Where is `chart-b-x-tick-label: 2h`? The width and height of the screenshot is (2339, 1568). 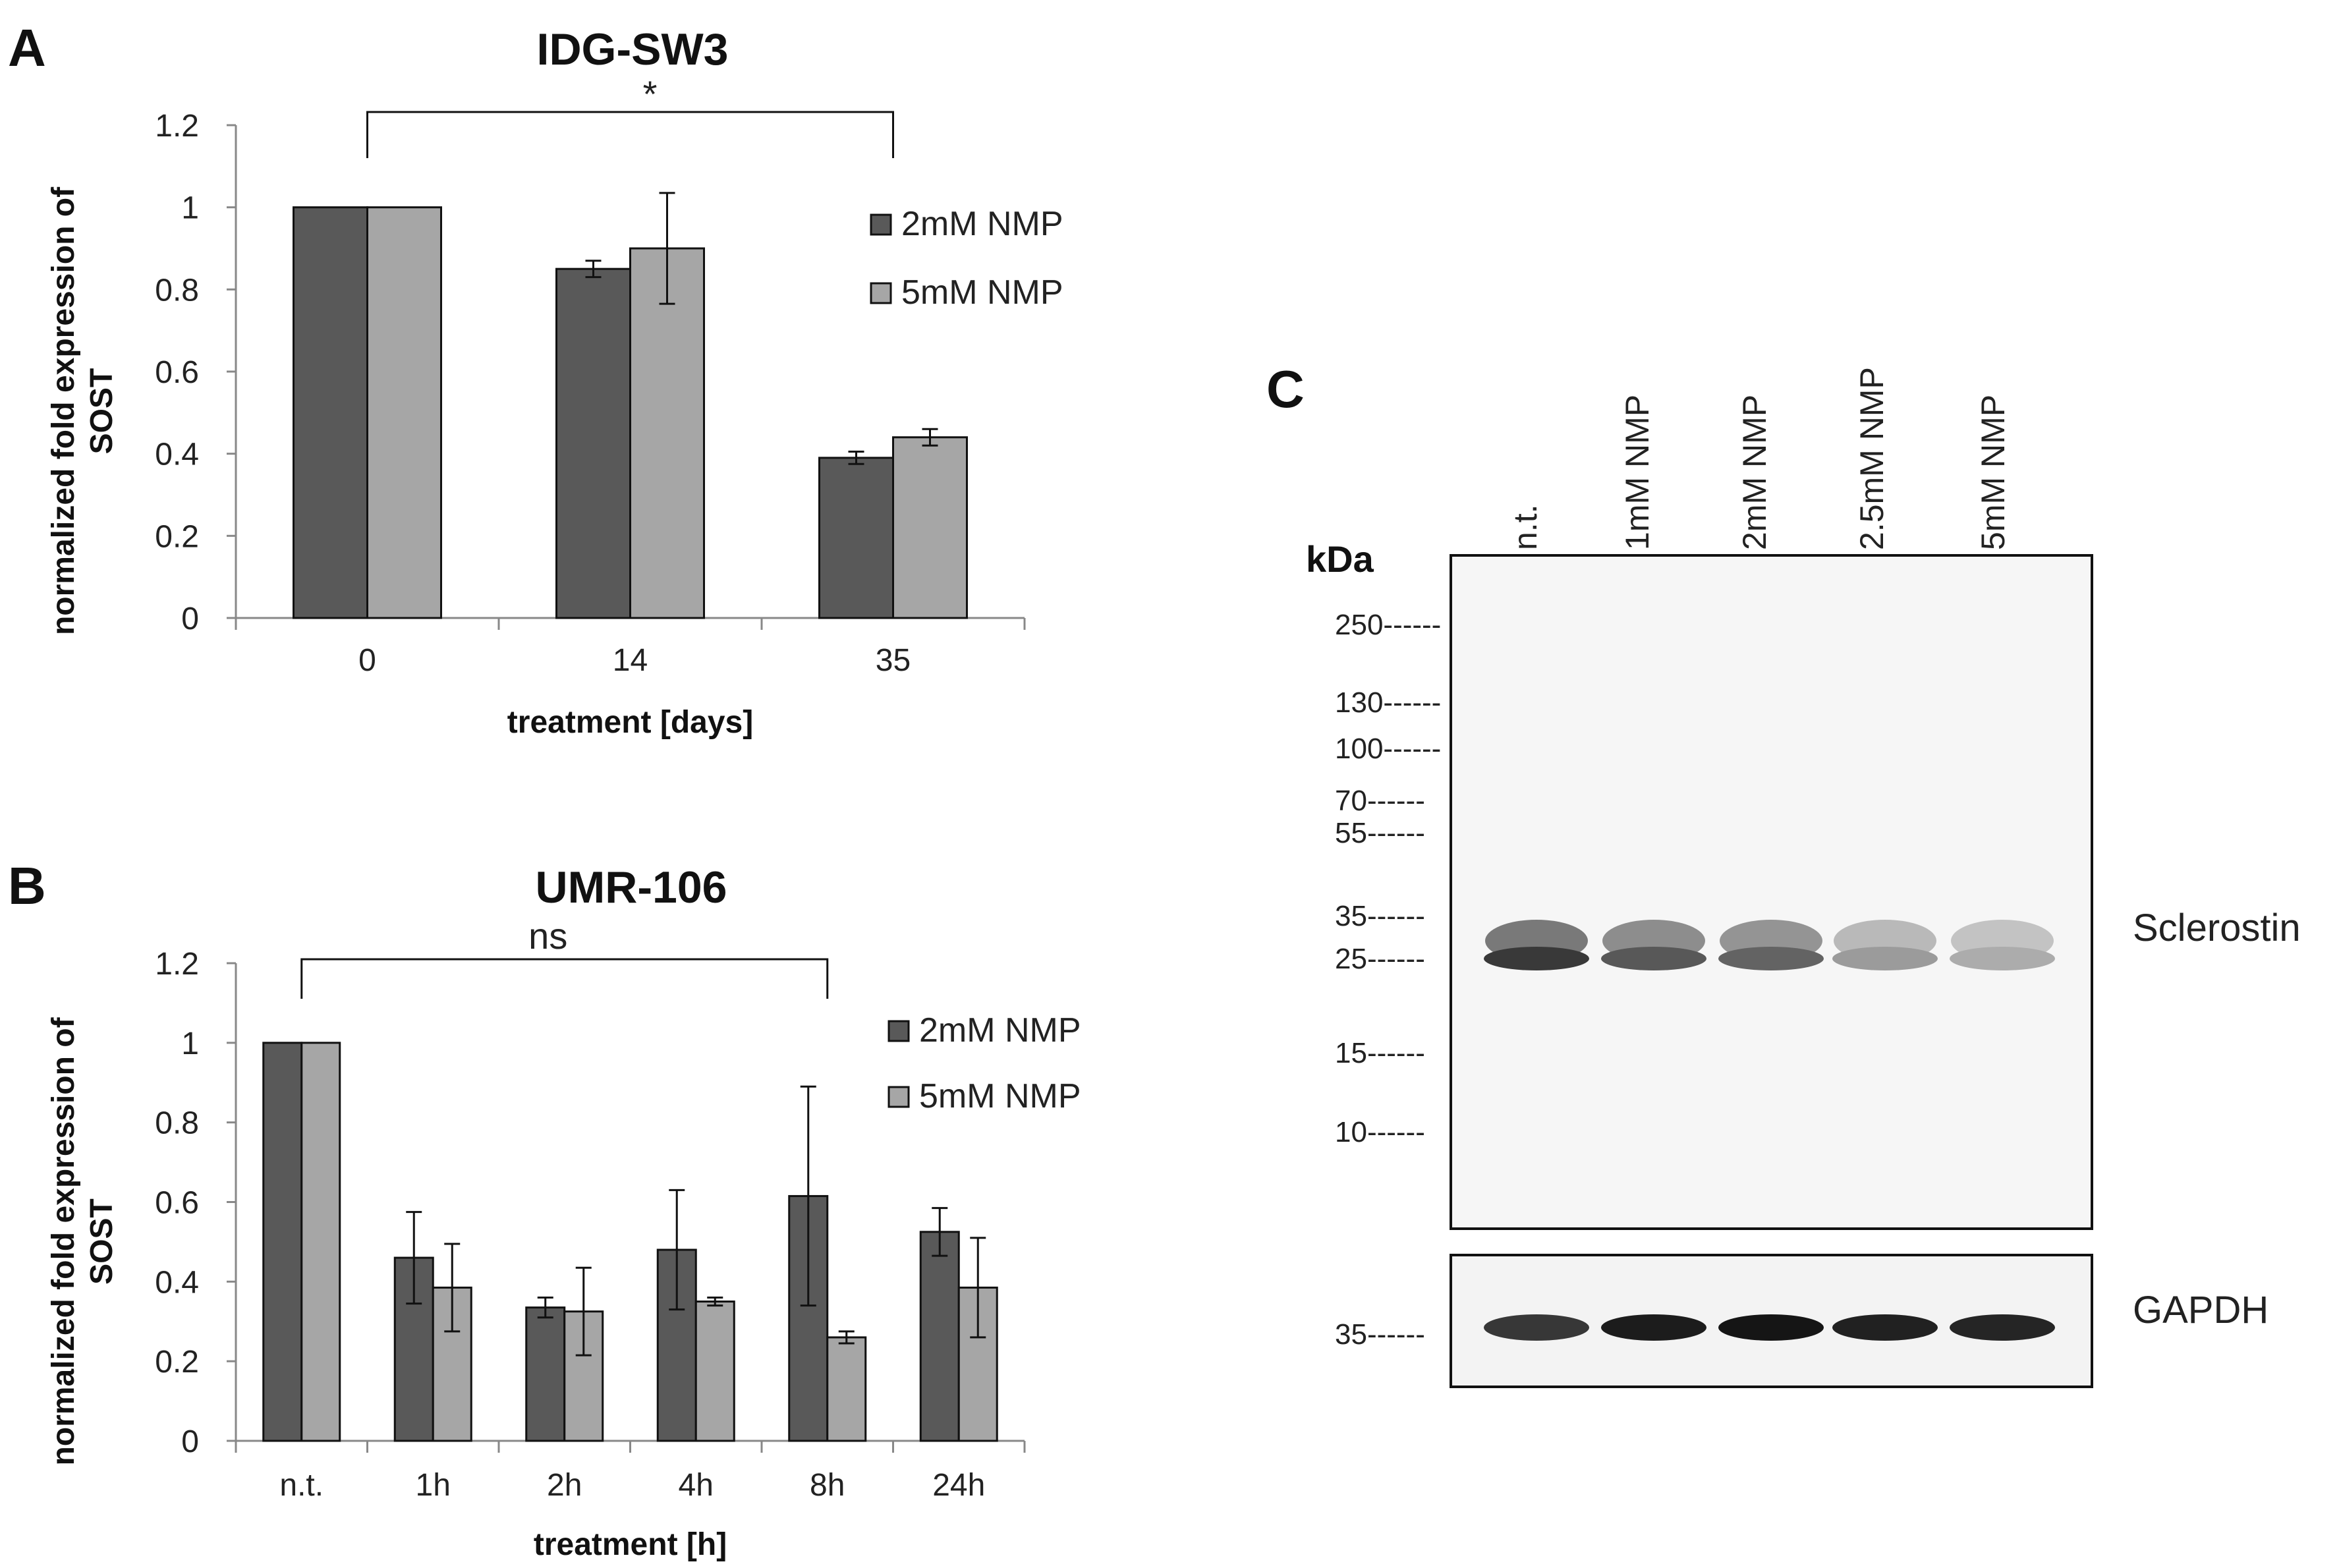 chart-b-x-tick-label: 2h is located at coordinates (564, 1485).